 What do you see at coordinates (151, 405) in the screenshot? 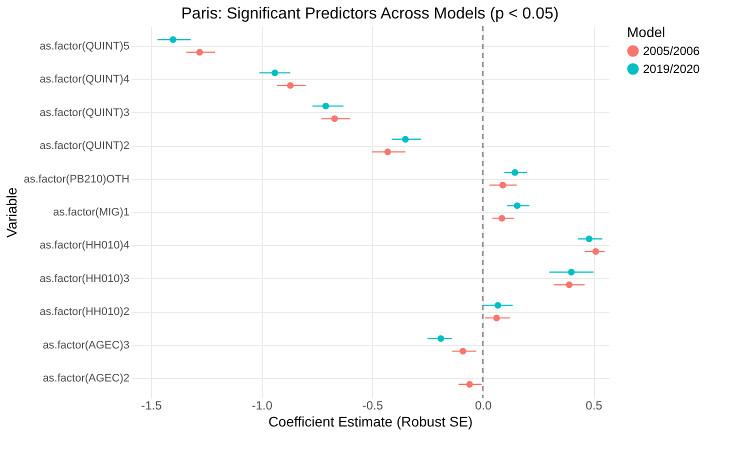
I see `x-tick-label: -1.5` at bounding box center [151, 405].